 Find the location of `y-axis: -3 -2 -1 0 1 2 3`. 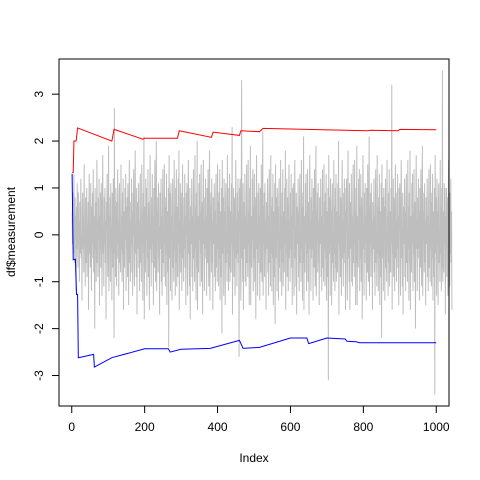

y-axis: -3 -2 -1 0 1 2 3 is located at coordinates (46, 236).